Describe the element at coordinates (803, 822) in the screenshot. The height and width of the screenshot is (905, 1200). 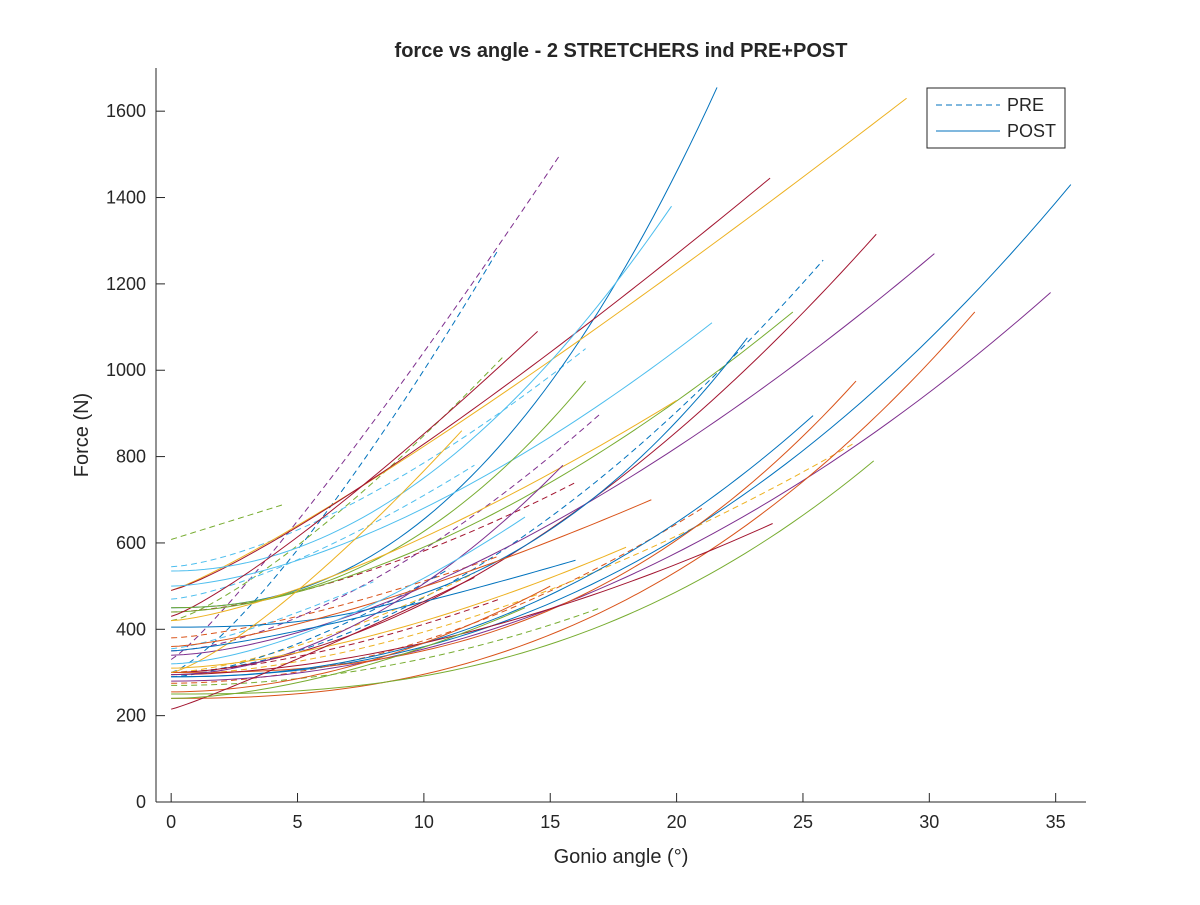
I see `x-tick-label: 25` at that location.